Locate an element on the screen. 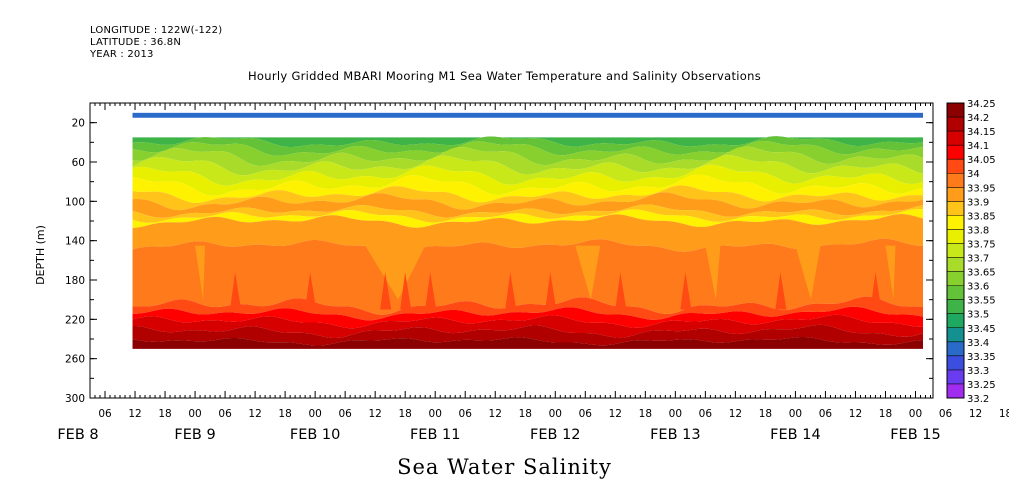 Image resolution: width=1009 pixels, height=504 pixels. salinity-band-34.1 is located at coordinates (527, 317).